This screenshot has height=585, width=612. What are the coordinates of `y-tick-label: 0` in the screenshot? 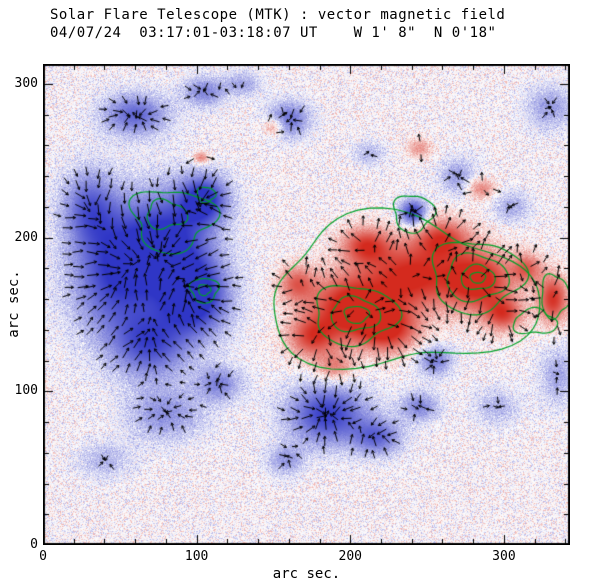 It's located at (34, 544).